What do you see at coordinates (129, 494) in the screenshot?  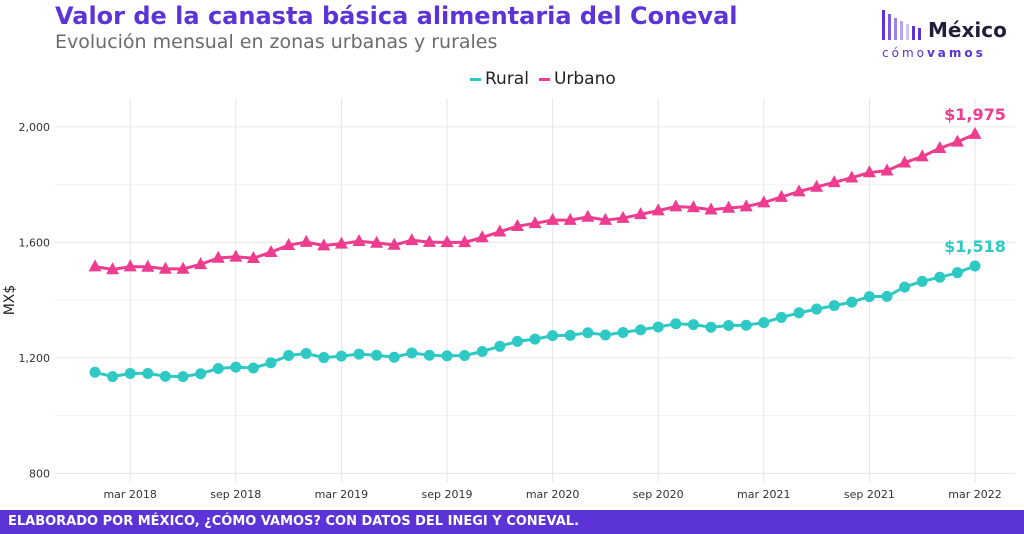 I see `x-tick-label: mar 2018` at bounding box center [129, 494].